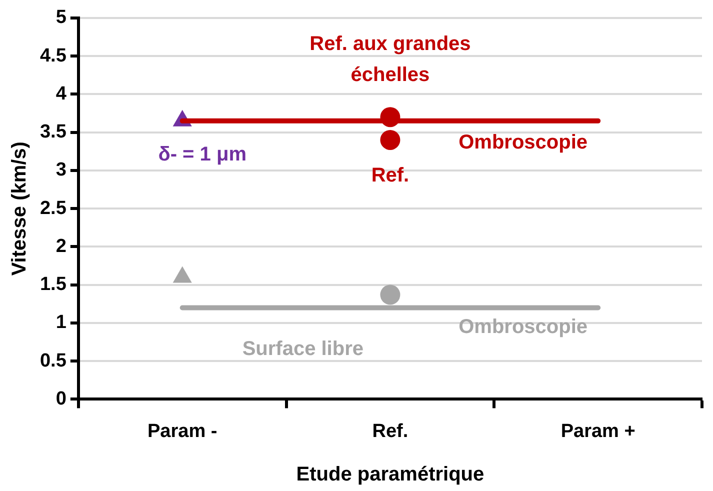  I want to click on x-tick-label: Param +, so click(598, 431).